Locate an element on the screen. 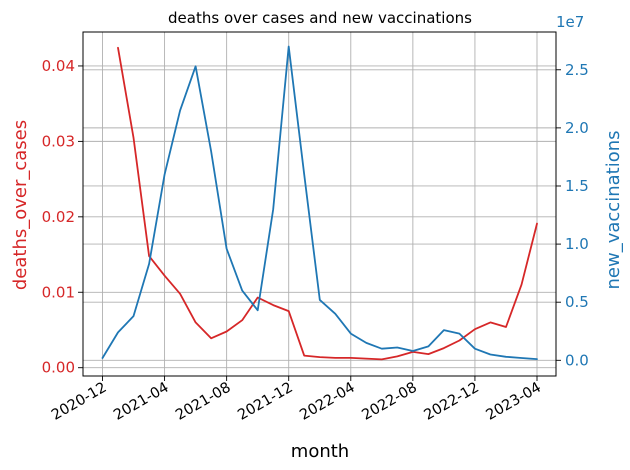 The image size is (630, 470). y-axis-right-offset-text: 1e7 is located at coordinates (570, 22).